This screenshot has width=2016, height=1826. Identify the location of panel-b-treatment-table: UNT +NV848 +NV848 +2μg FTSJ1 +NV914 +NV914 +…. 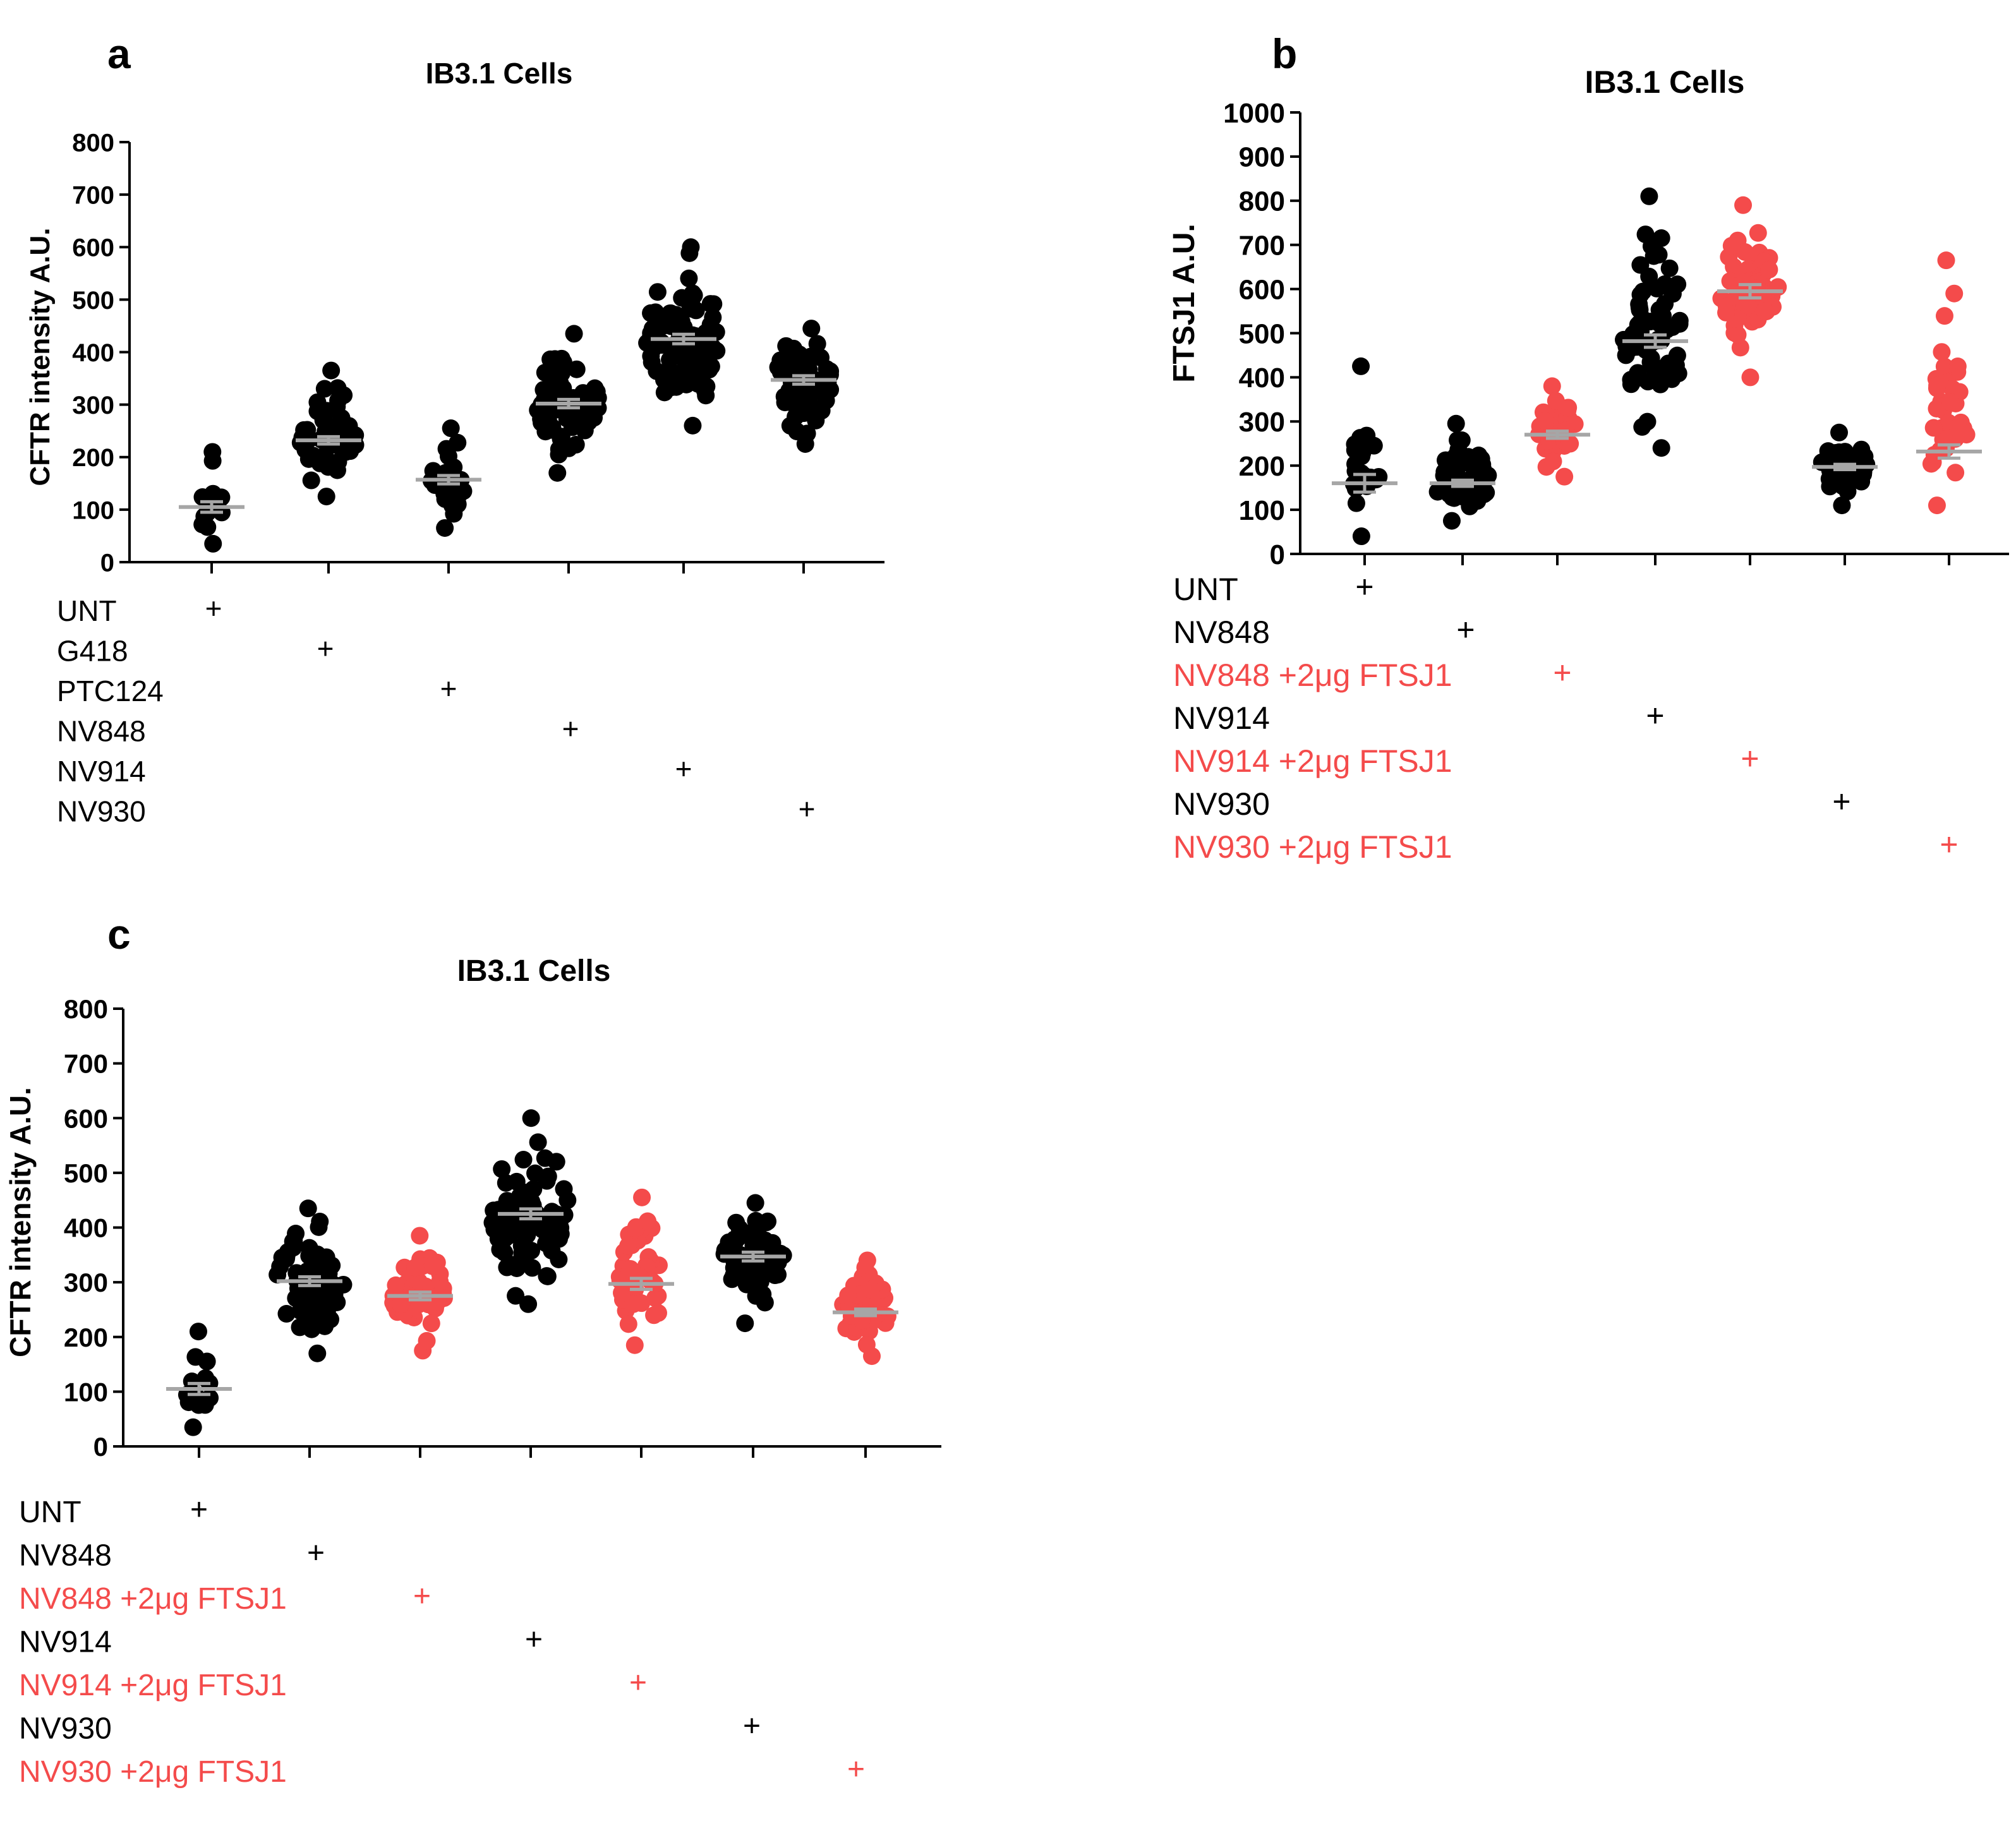
(1566, 717).